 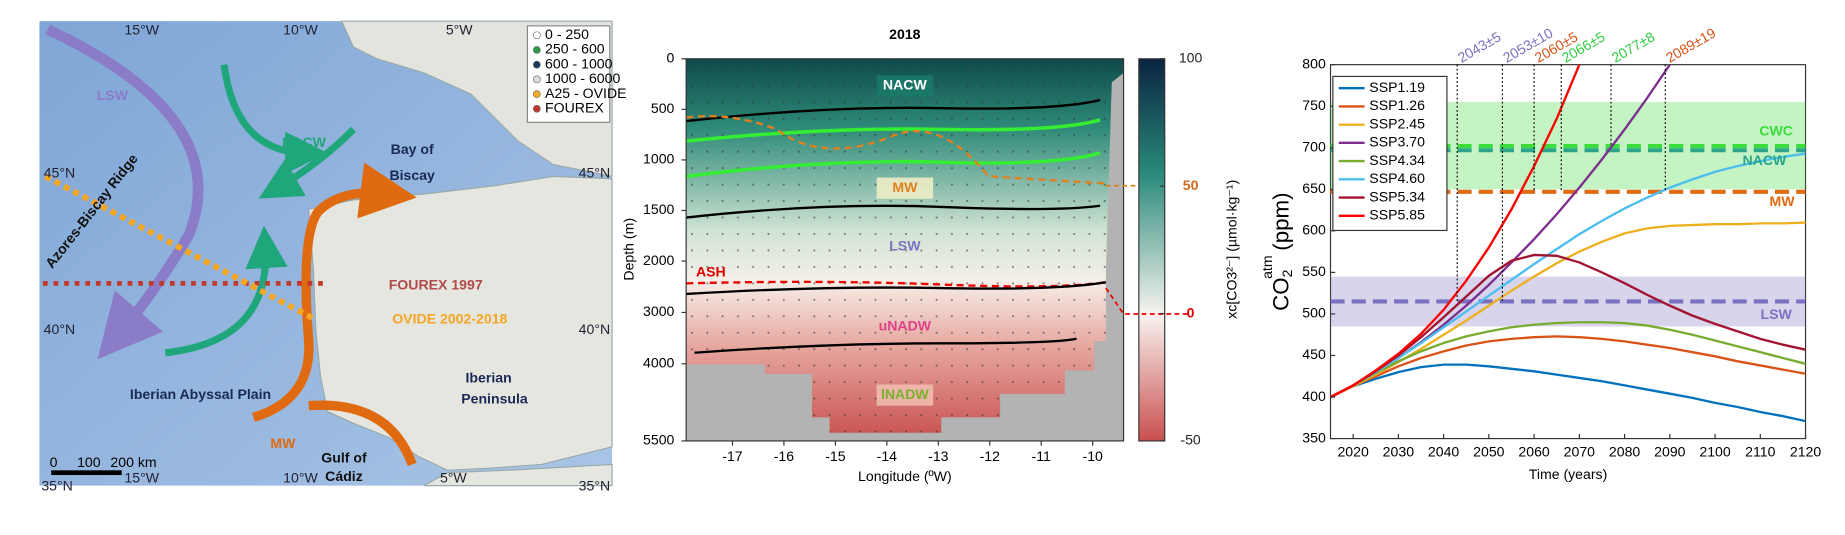 I want to click on x-tick-label: 2120, so click(x=1806, y=451).